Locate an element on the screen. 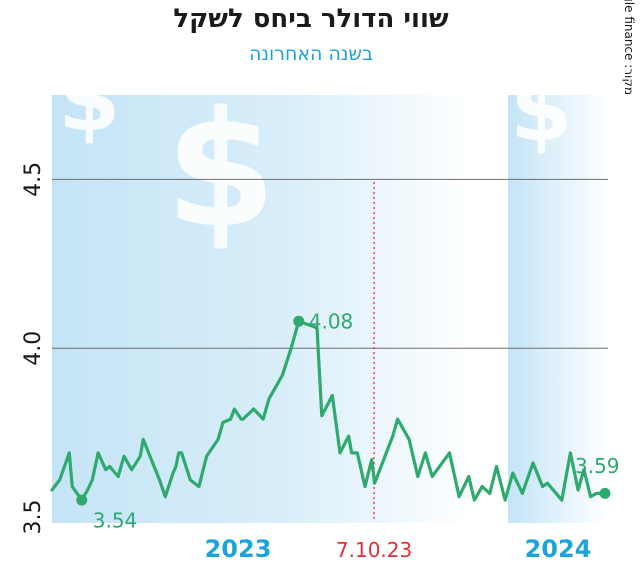 The height and width of the screenshot is (580, 641). y-tick-label: 3.5 is located at coordinates (33, 517).